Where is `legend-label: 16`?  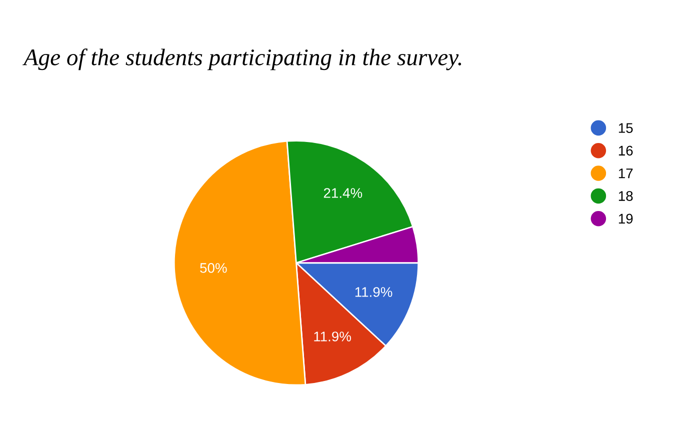 legend-label: 16 is located at coordinates (625, 151).